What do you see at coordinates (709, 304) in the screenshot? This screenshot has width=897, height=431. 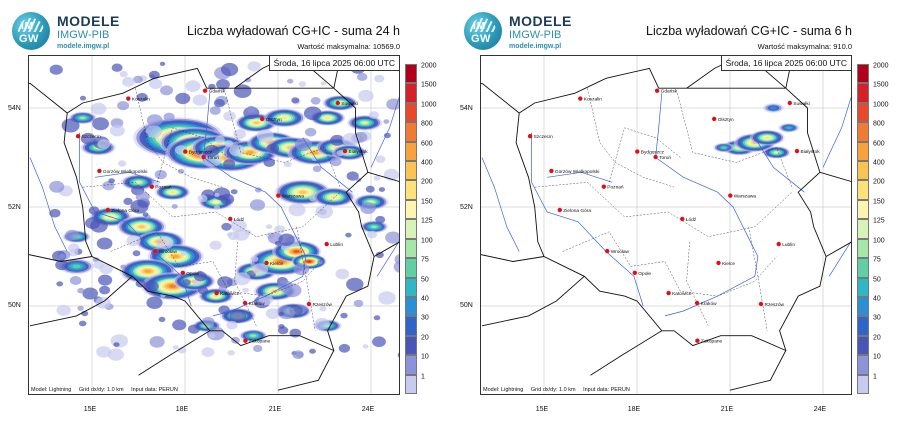 I see `city-label: Kraków` at bounding box center [709, 304].